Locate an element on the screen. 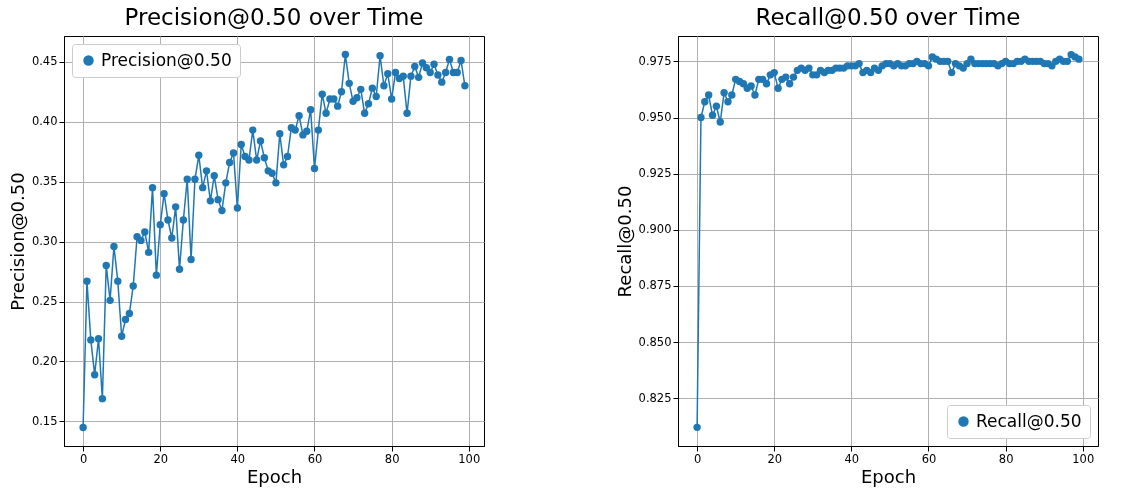  y-tick-label: 0.15 is located at coordinates (44, 420).